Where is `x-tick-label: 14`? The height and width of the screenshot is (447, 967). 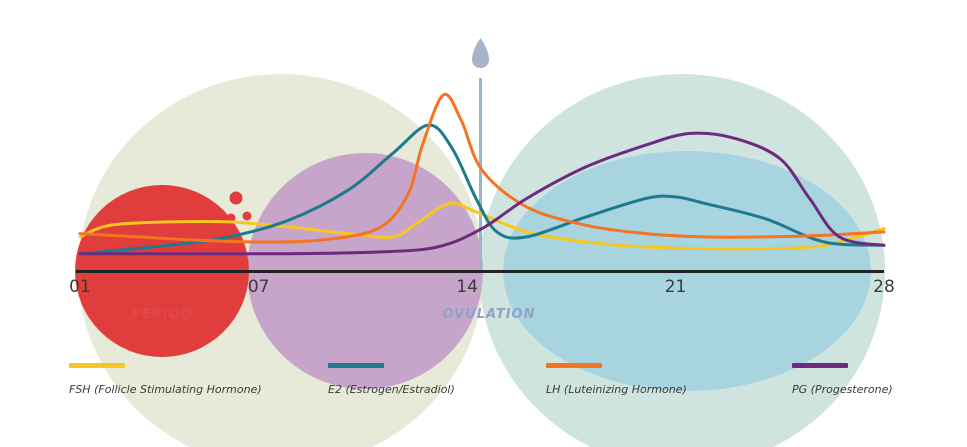 x-tick-label: 14 is located at coordinates (467, 287).